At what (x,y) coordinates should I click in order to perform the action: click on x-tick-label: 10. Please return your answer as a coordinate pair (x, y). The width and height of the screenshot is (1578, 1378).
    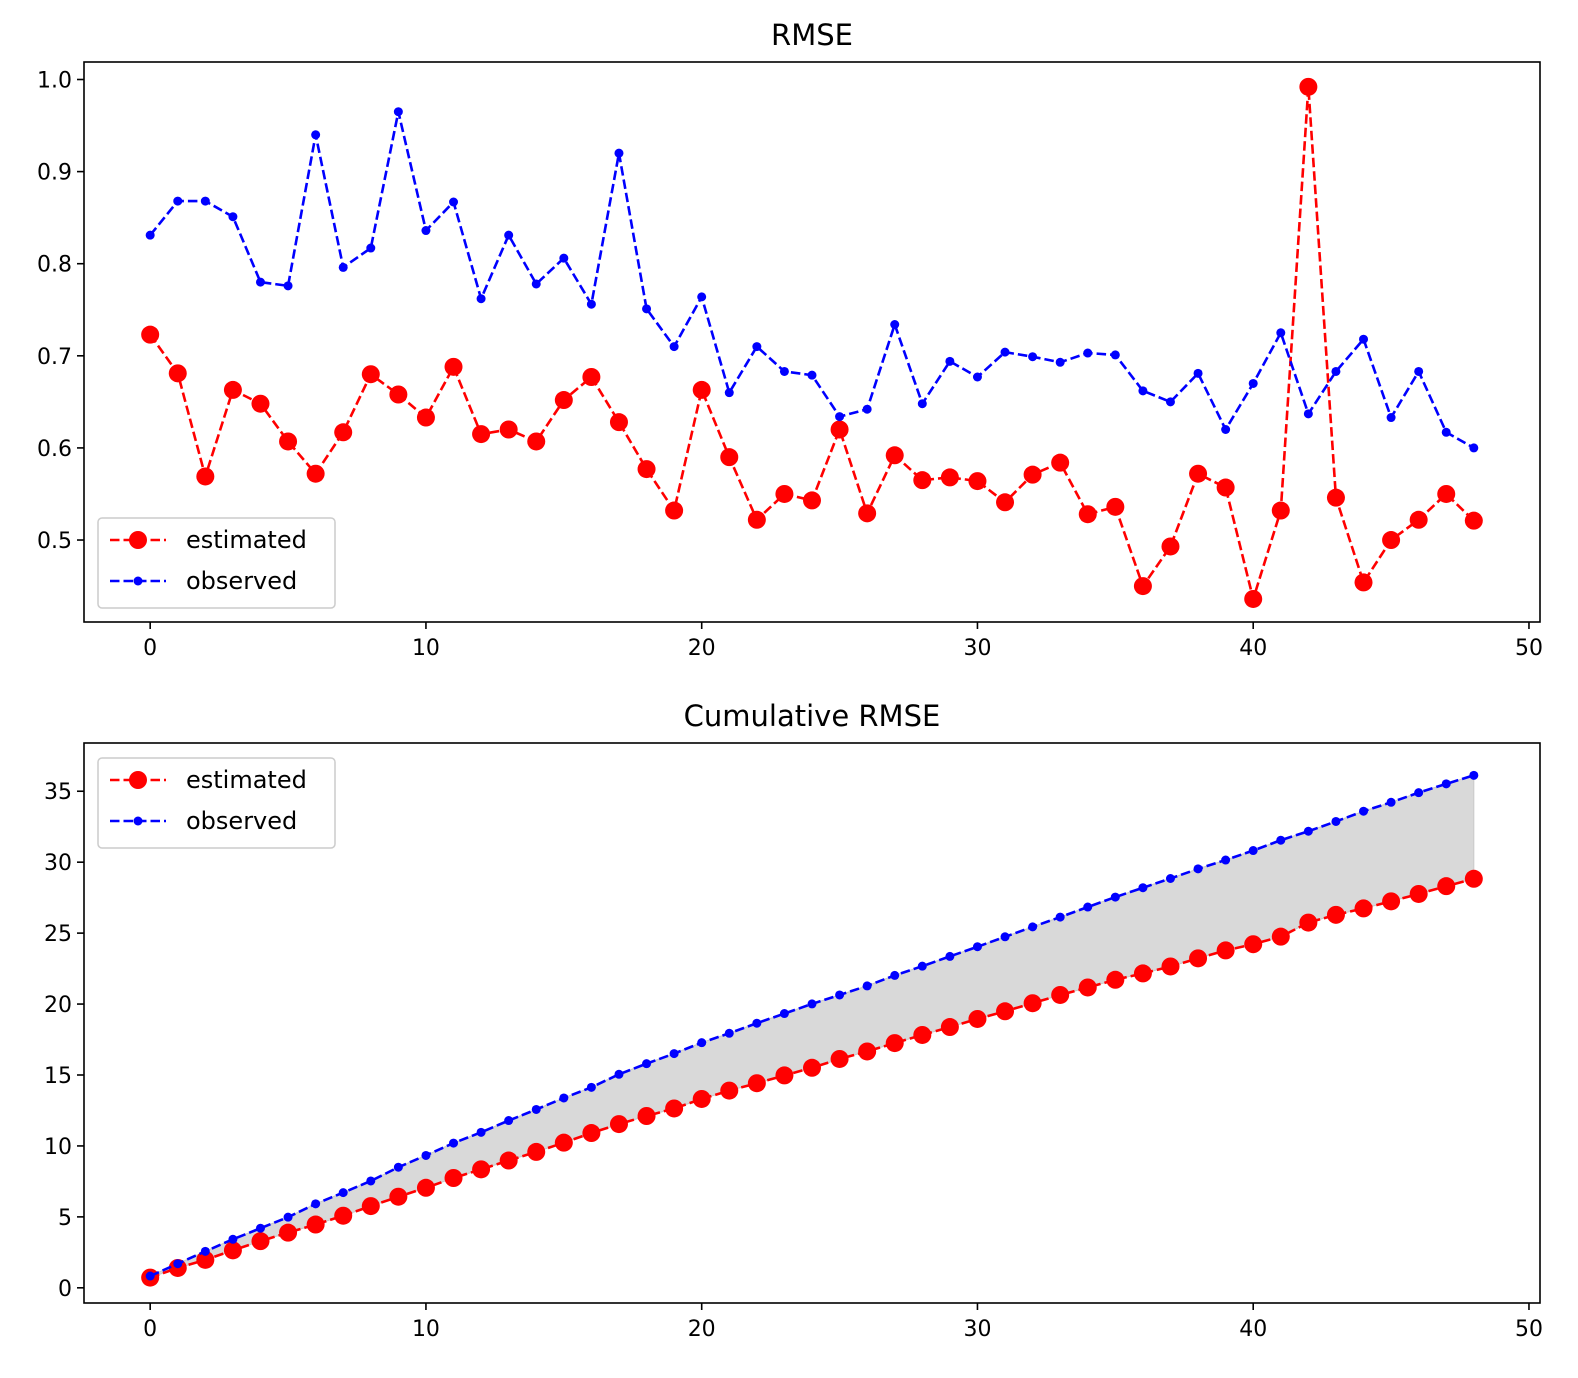
    Looking at the image, I should click on (426, 1329).